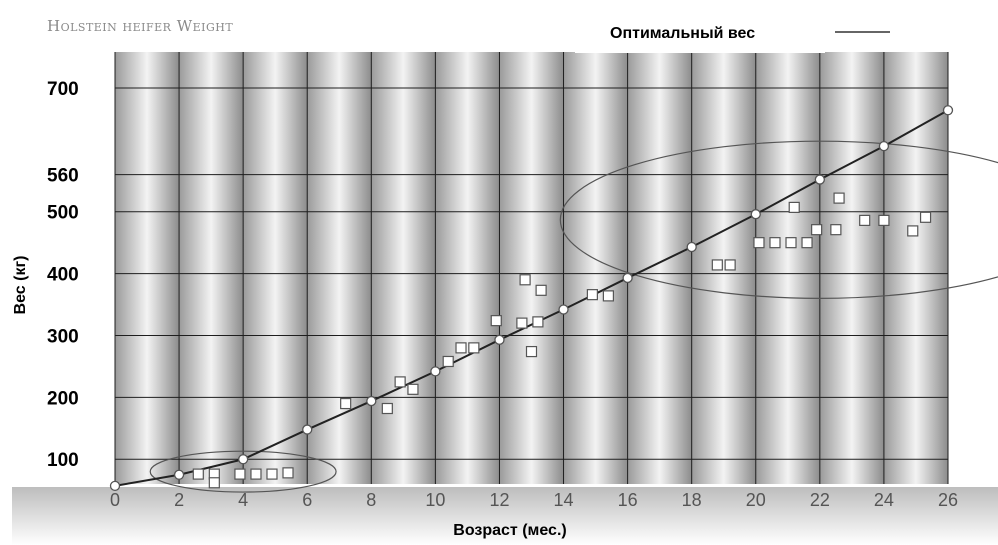 This screenshot has height=545, width=998. I want to click on x-tick-label: 24, so click(884, 500).